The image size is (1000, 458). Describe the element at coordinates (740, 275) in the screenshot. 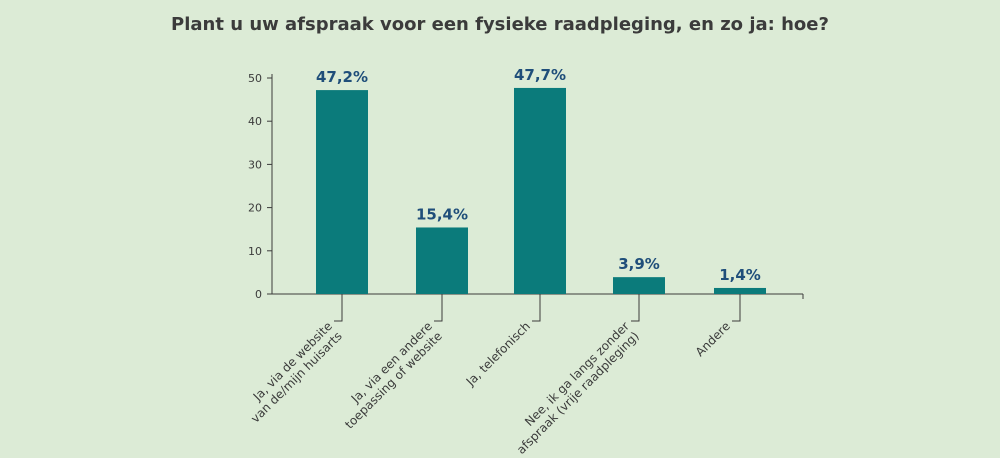

I see `bar-value-label: 1,4%` at that location.